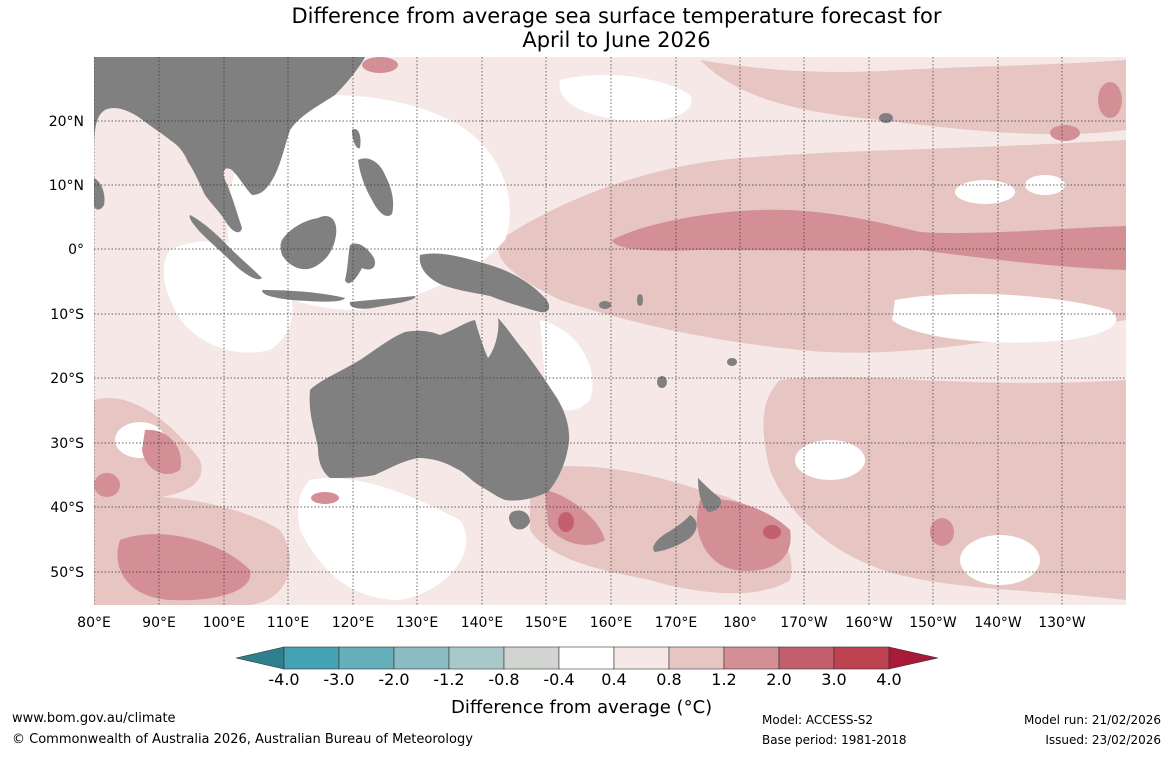 The image size is (1173, 770). I want to click on new-caledonia, so click(662, 382).